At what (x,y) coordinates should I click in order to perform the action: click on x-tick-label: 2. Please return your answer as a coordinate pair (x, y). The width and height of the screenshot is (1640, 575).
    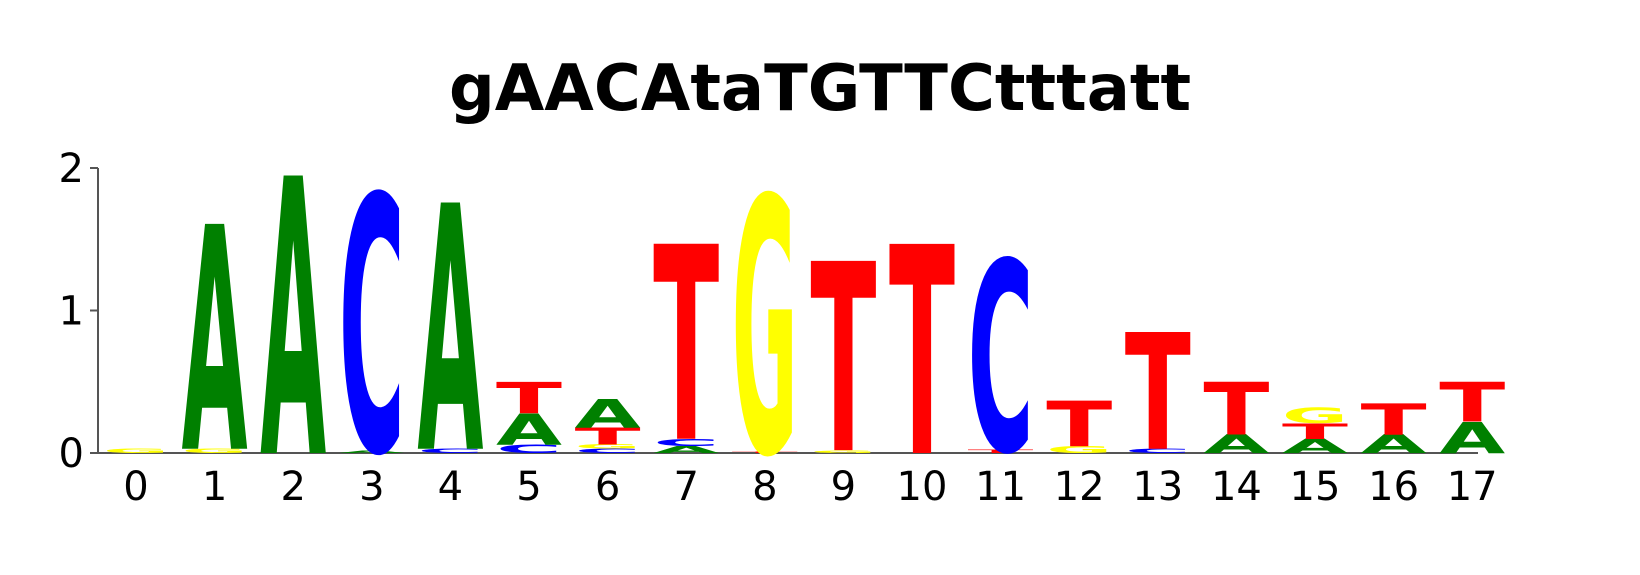
    Looking at the image, I should click on (292, 487).